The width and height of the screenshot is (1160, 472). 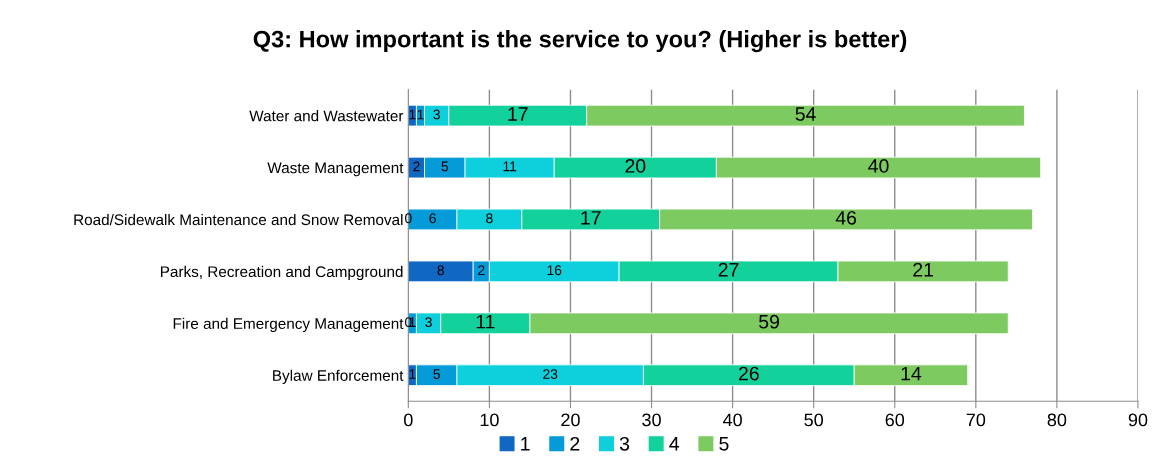 What do you see at coordinates (550, 374) in the screenshot?
I see `data-label: 23` at bounding box center [550, 374].